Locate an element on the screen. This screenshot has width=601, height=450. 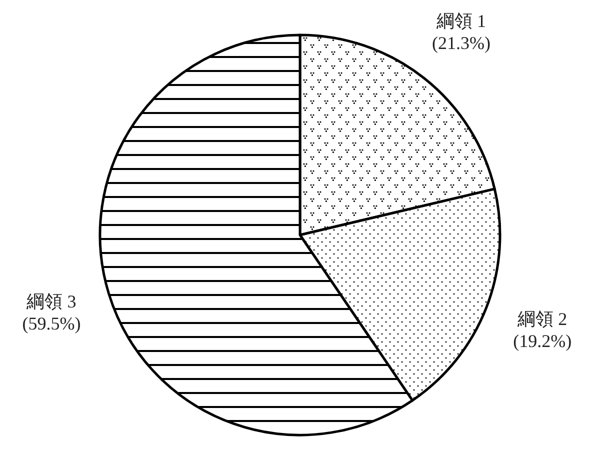
slice-label: 綱領 1 is located at coordinates (461, 21).